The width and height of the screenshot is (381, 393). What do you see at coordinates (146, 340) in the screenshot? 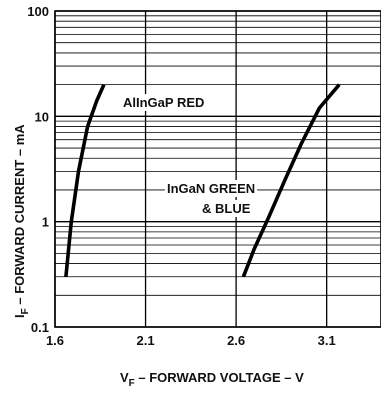
I see `x-tick-label: 2.1` at bounding box center [146, 340].